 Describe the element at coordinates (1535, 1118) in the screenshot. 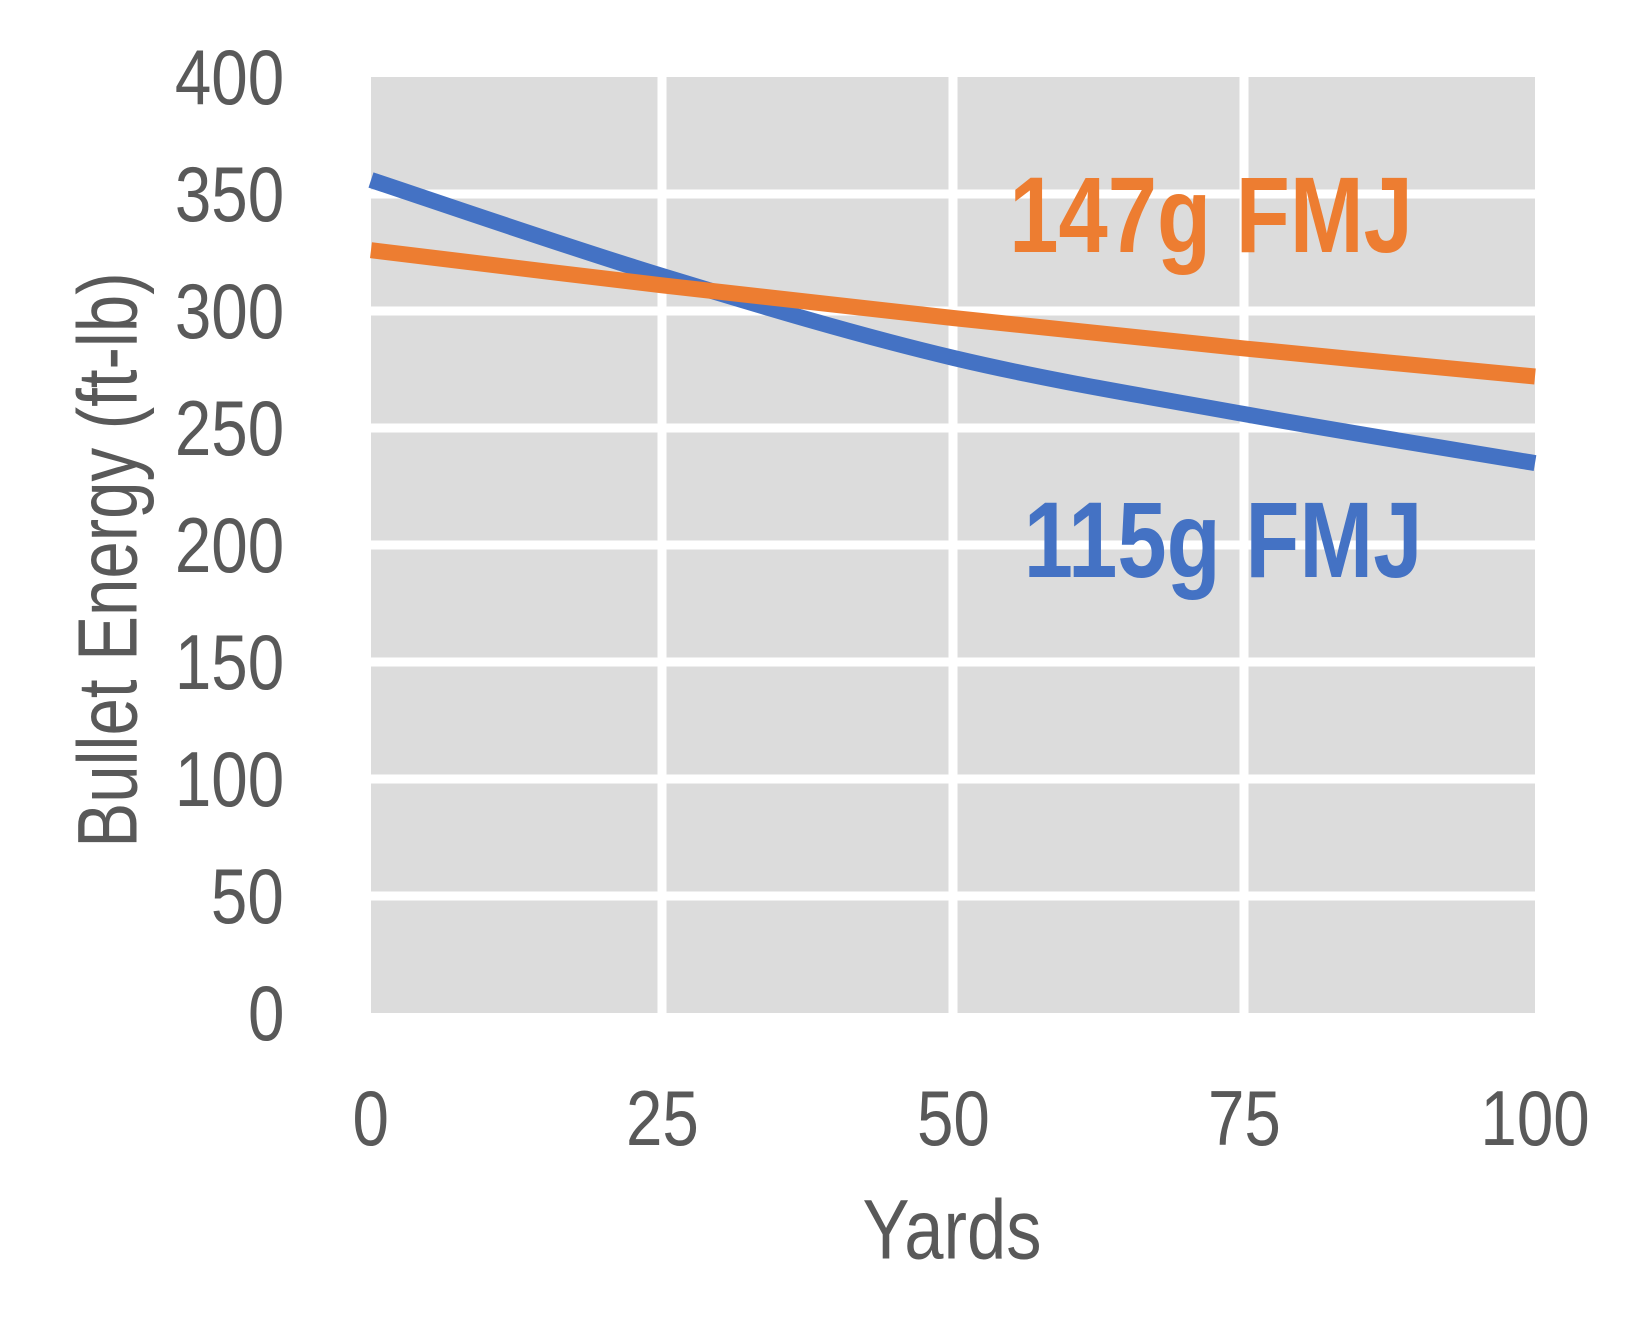

I see `x-tick-label-text: 100` at that location.